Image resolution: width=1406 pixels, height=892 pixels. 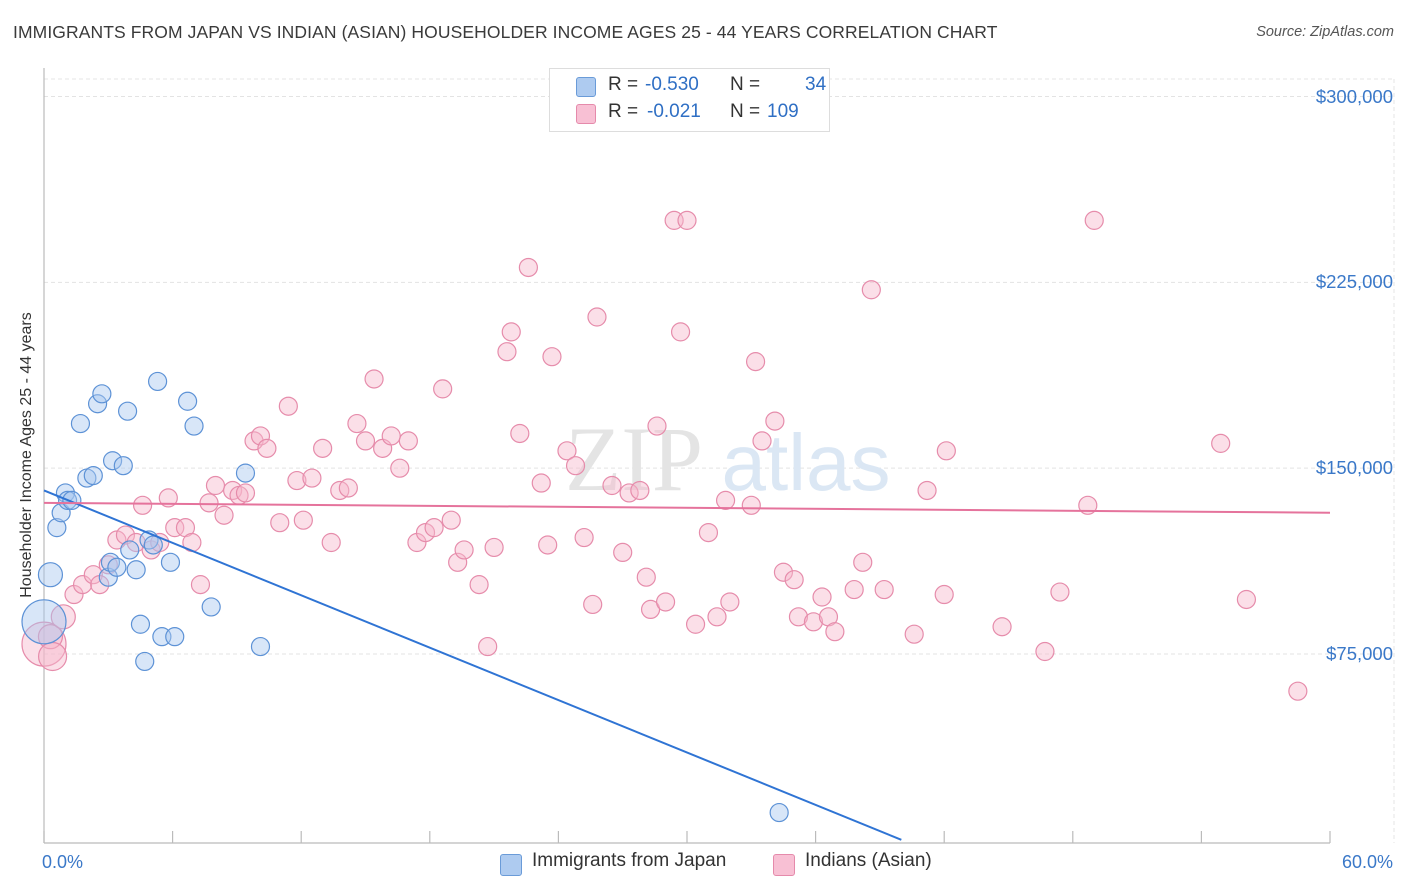 What do you see at coordinates (586, 114) in the screenshot?
I see `legend-swatch-indians` at bounding box center [586, 114].